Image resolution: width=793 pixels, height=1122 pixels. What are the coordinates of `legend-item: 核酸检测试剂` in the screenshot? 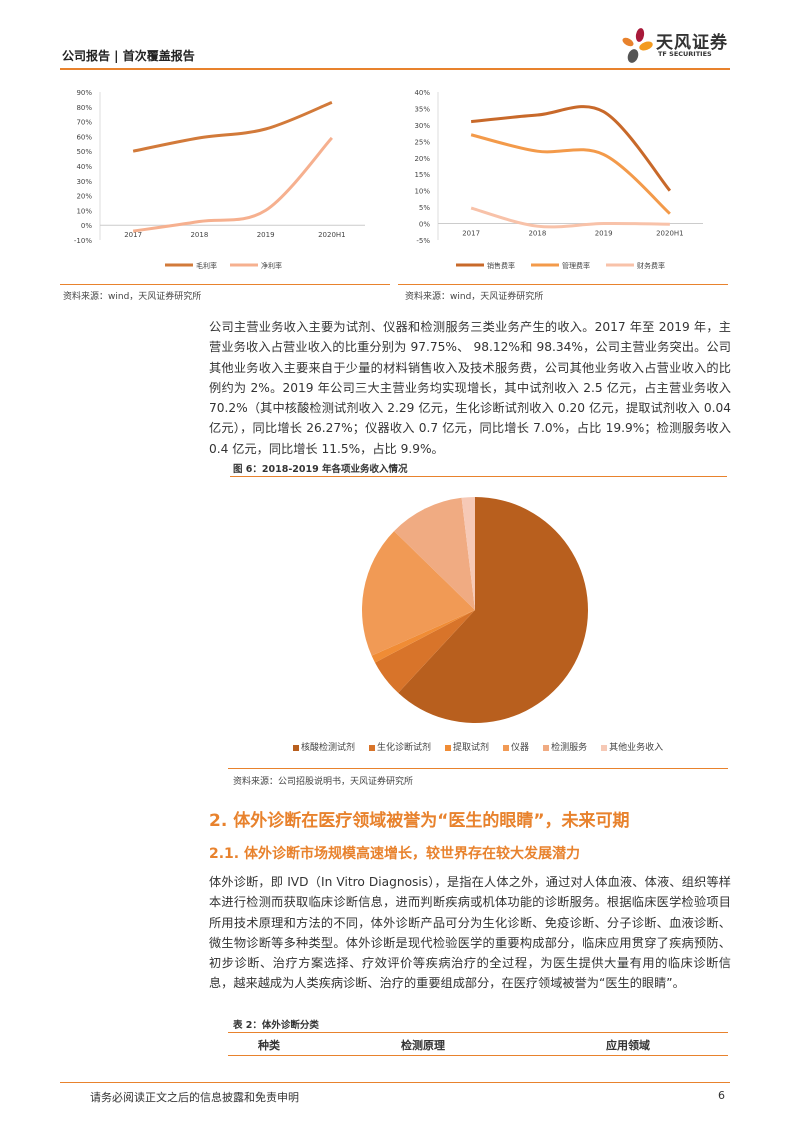 It's located at (324, 746).